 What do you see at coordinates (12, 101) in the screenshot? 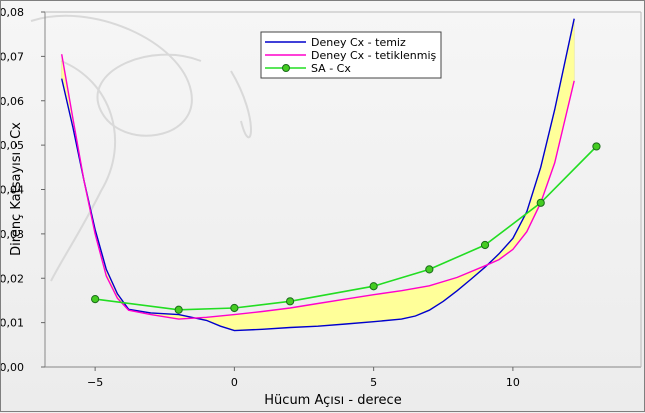
I see `y-tick-label: 0,06` at bounding box center [12, 101].